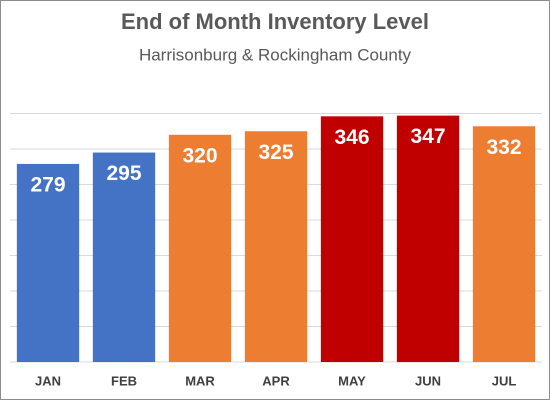  I want to click on value-label: 346, so click(351, 137).